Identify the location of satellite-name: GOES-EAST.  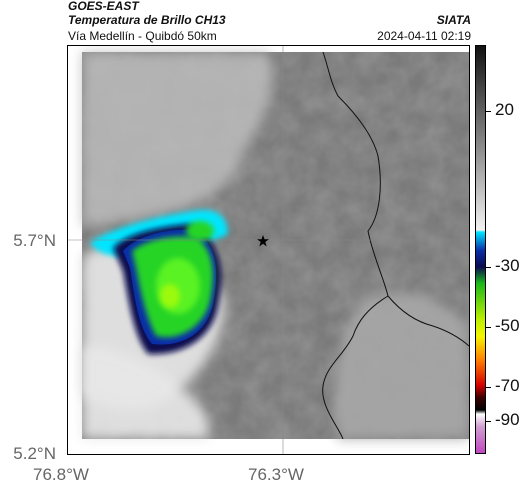
(103, 6).